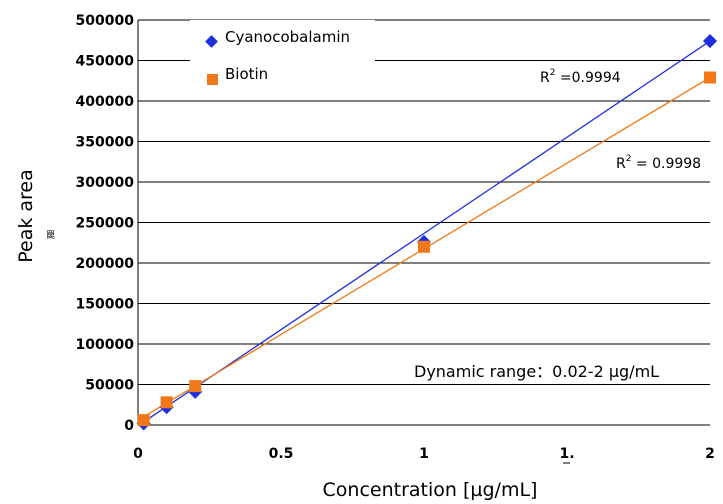 The width and height of the screenshot is (723, 504). I want to click on stray-glyph: 罠, so click(50, 235).